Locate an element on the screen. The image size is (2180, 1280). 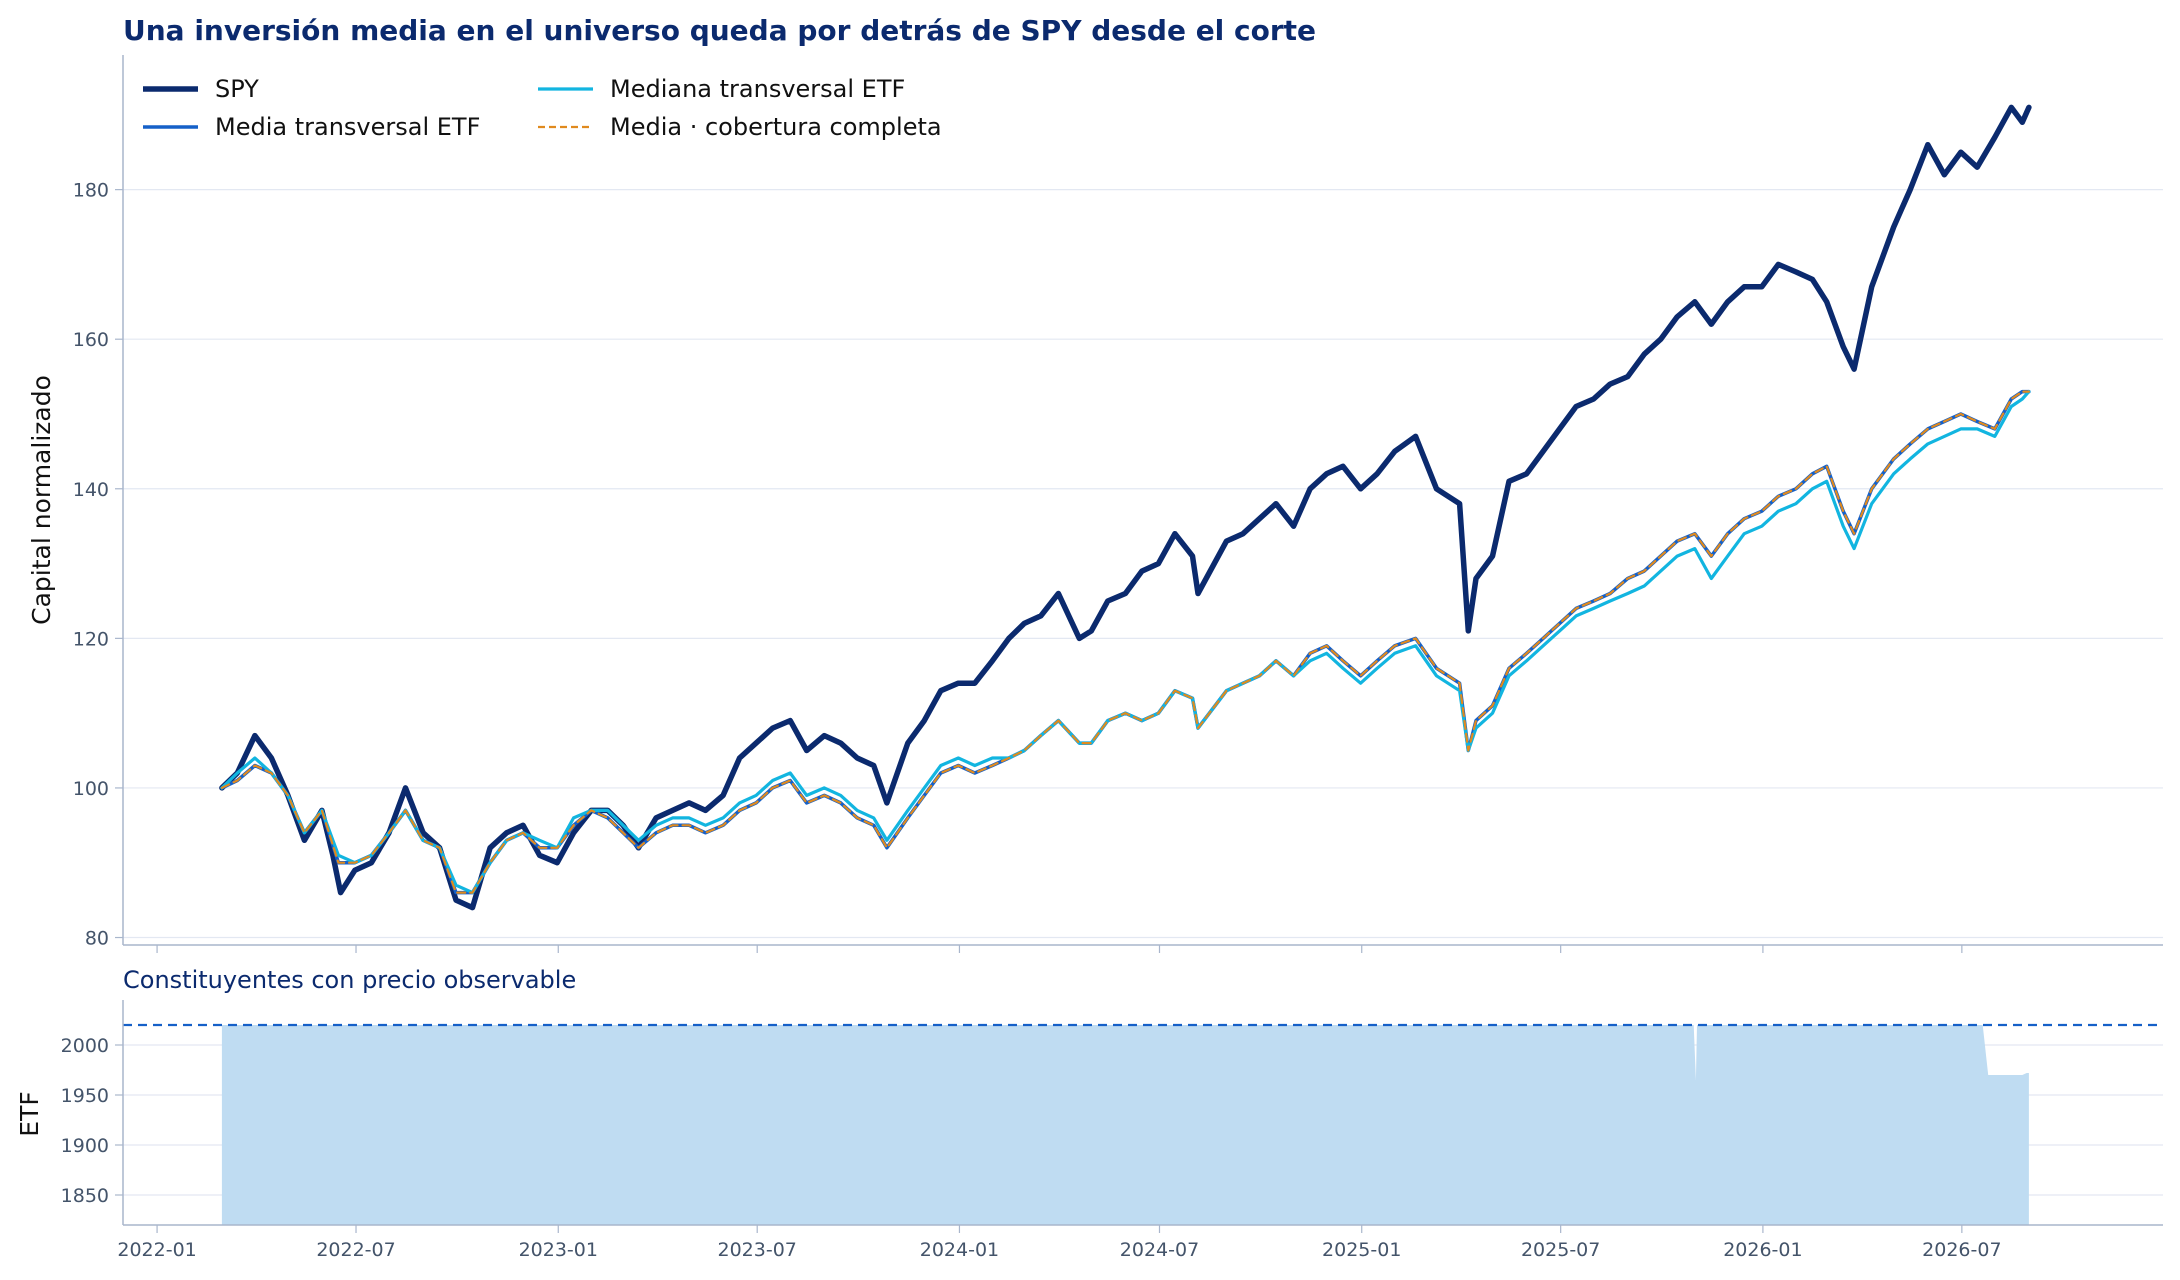
legend-label: Media · cobertura completa is located at coordinates (776, 127).